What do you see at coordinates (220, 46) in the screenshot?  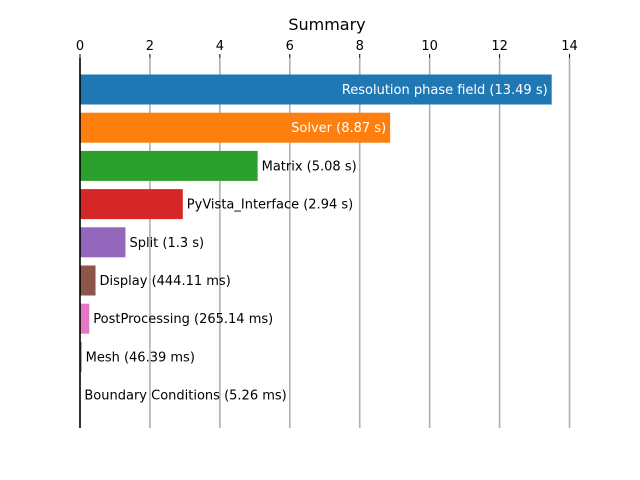 I see `tick-label-4: 4` at bounding box center [220, 46].